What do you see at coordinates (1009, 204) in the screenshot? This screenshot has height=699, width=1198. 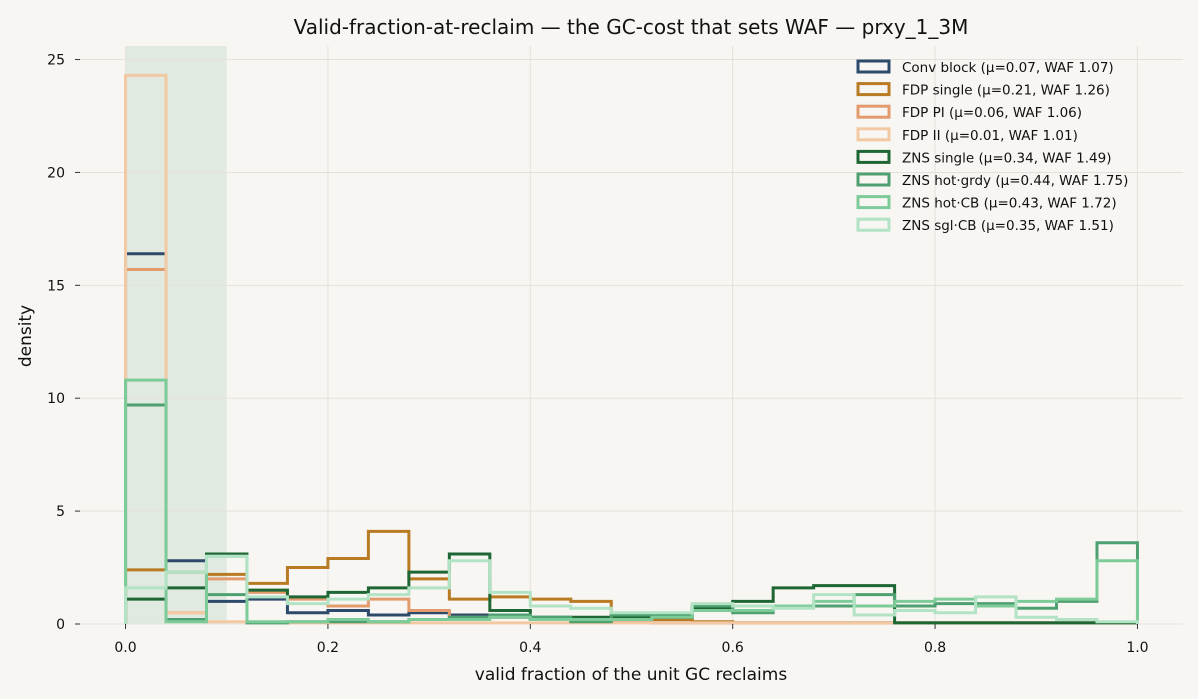 I see `legend-label-6: ZNS hot·CB (μ=0.43, WAF 1.72)` at bounding box center [1009, 204].